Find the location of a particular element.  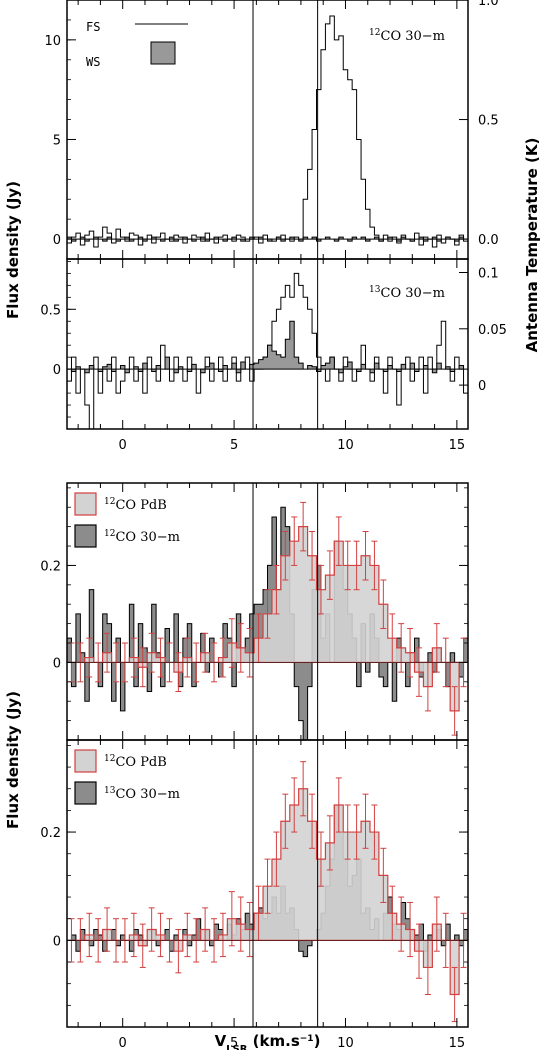

legend-label-ws: WS is located at coordinates (93, 62).